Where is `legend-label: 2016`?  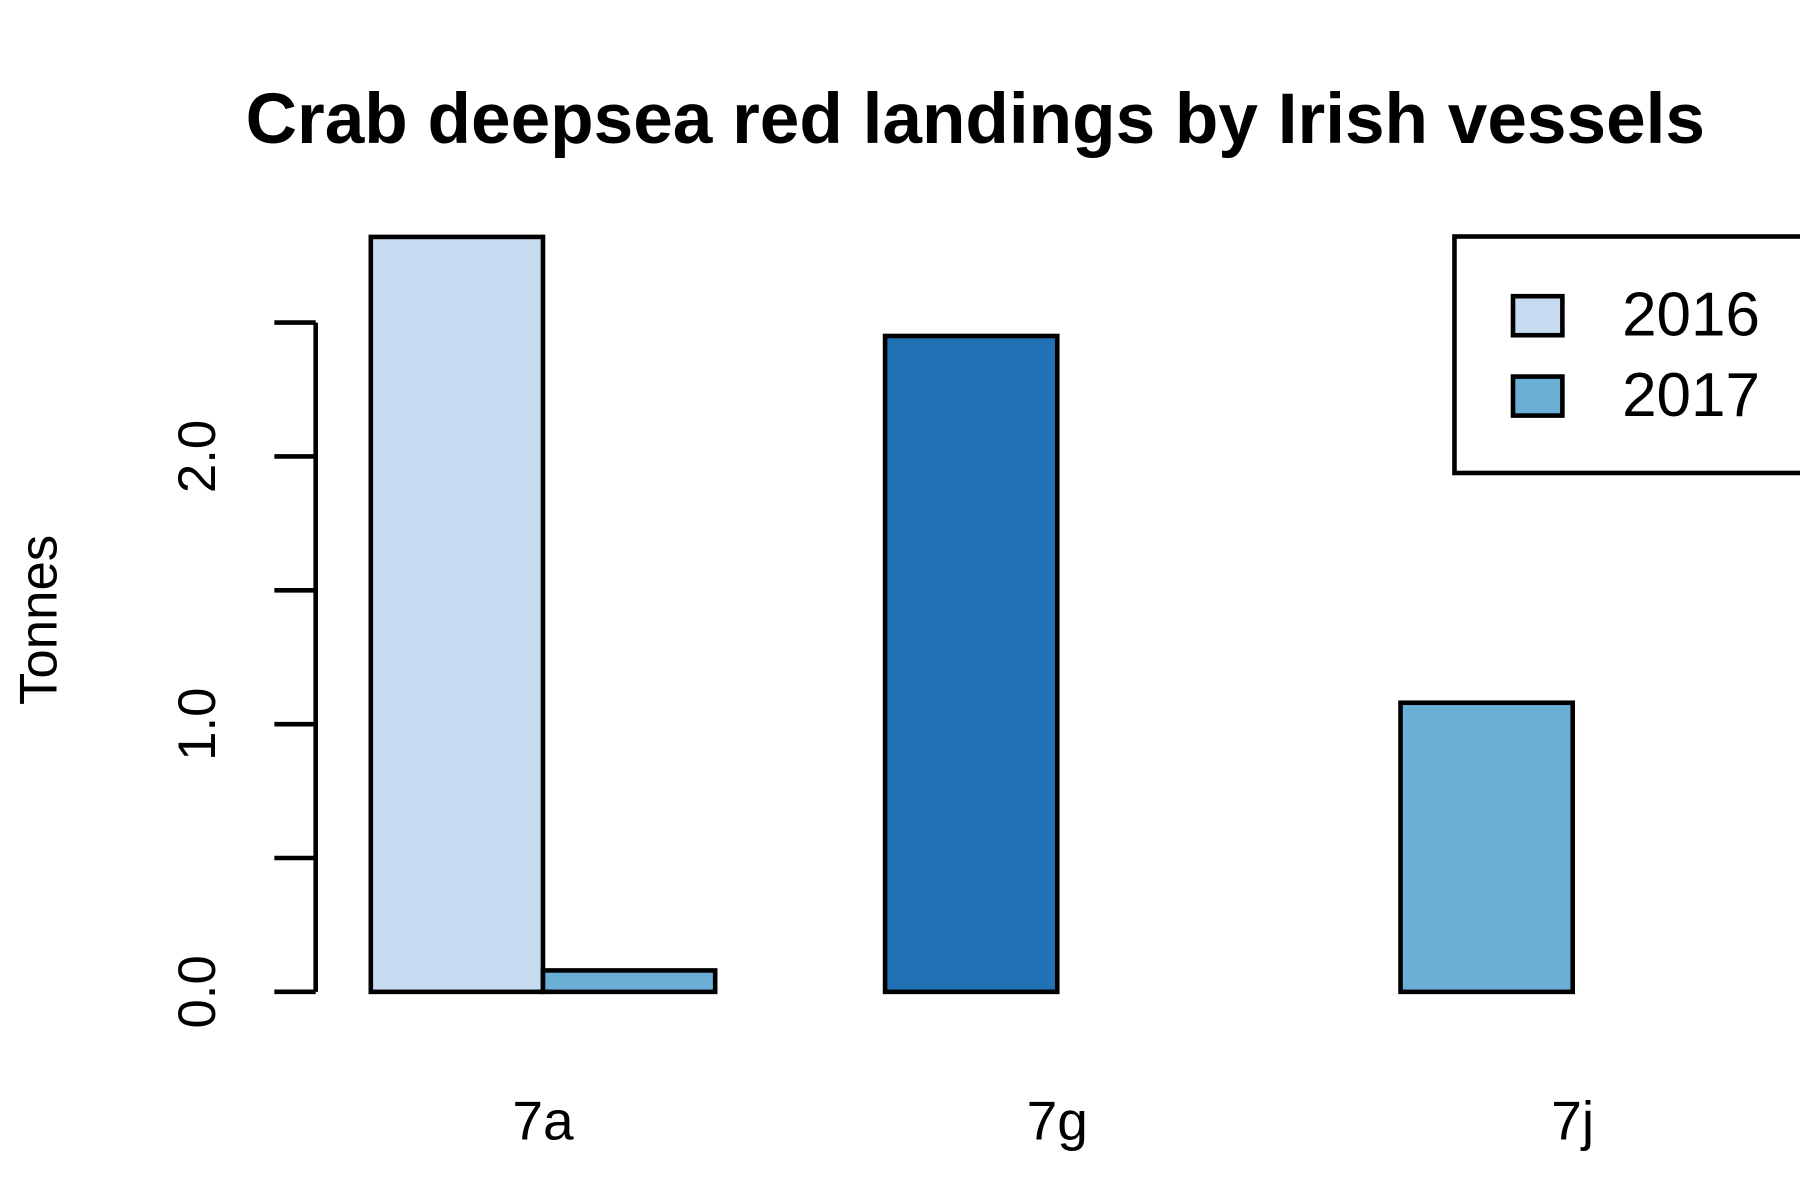 legend-label: 2016 is located at coordinates (1691, 315).